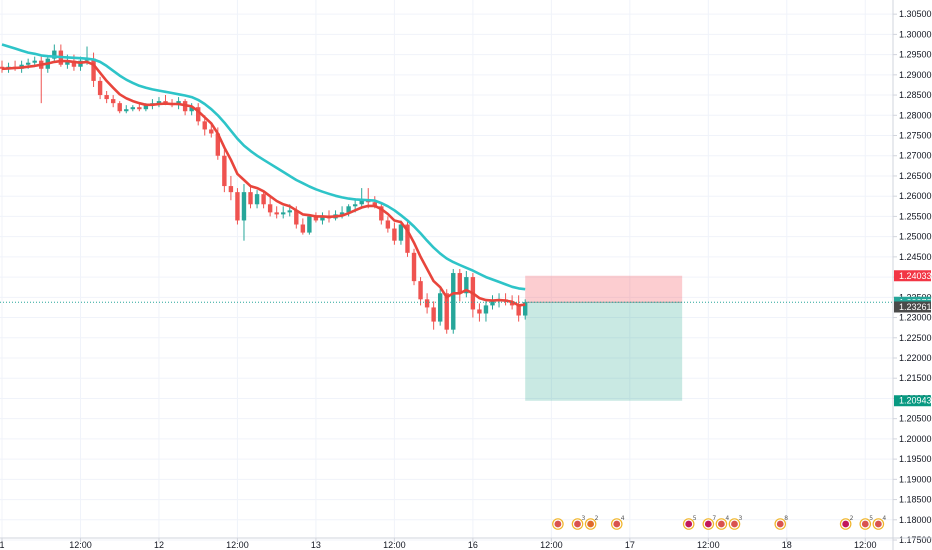 The height and width of the screenshot is (550, 932). What do you see at coordinates (915, 459) in the screenshot?
I see `price-tick-label: 1.19500` at bounding box center [915, 459].